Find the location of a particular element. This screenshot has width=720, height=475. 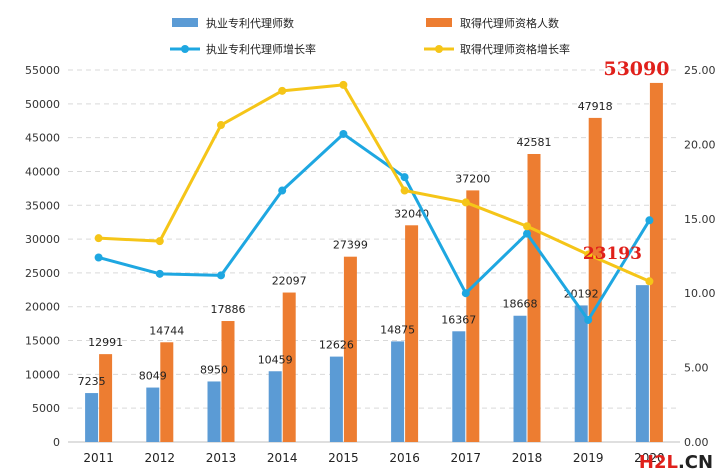

left-tick-label: 25000 is located at coordinates (42, 273).